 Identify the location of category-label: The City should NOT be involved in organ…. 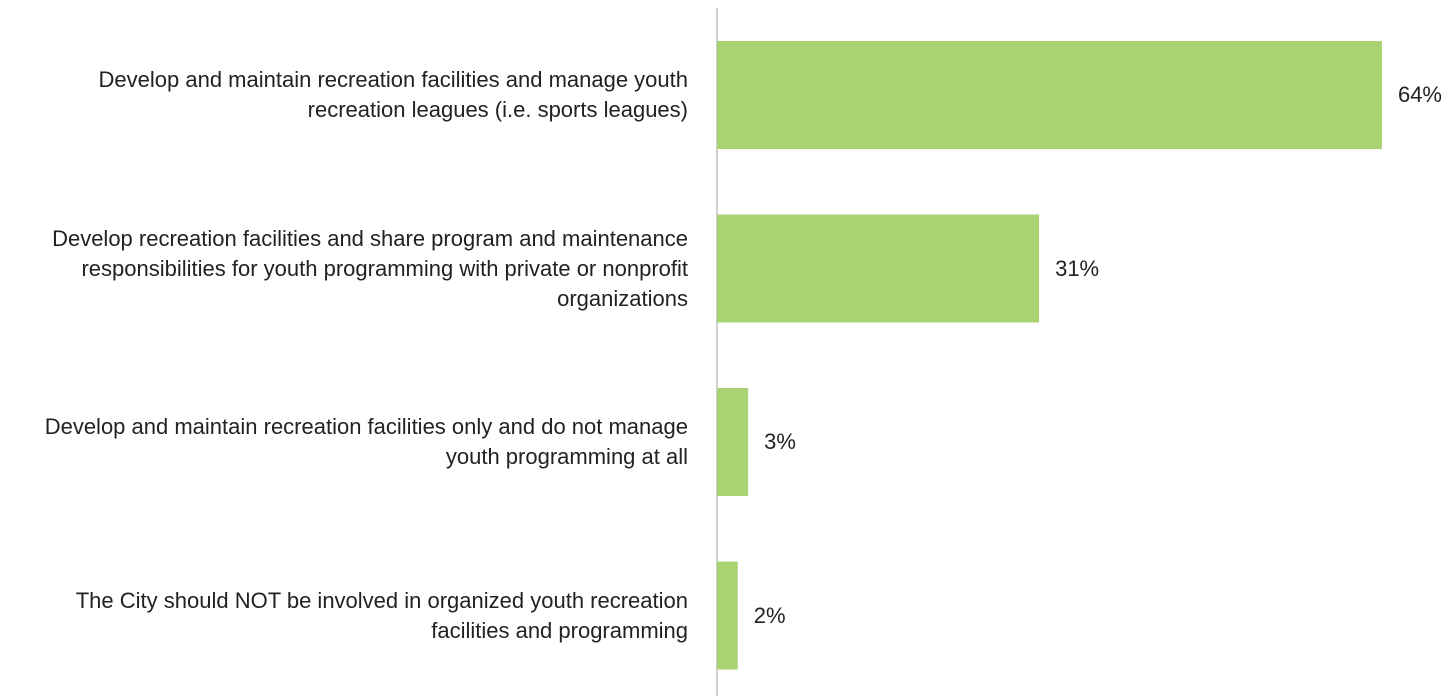
(381, 615).